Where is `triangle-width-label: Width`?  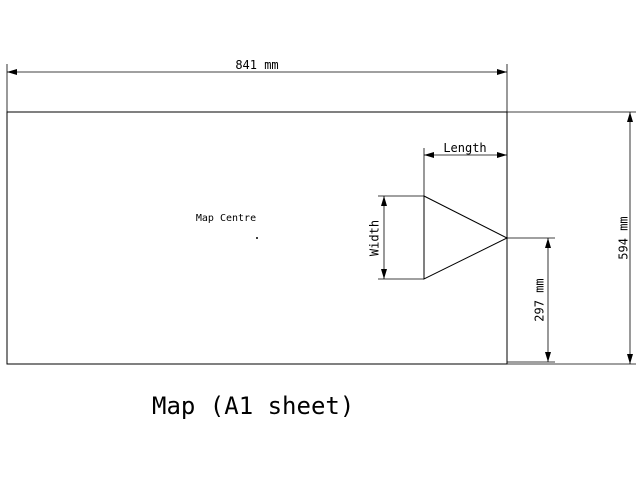 triangle-width-label: Width is located at coordinates (375, 238).